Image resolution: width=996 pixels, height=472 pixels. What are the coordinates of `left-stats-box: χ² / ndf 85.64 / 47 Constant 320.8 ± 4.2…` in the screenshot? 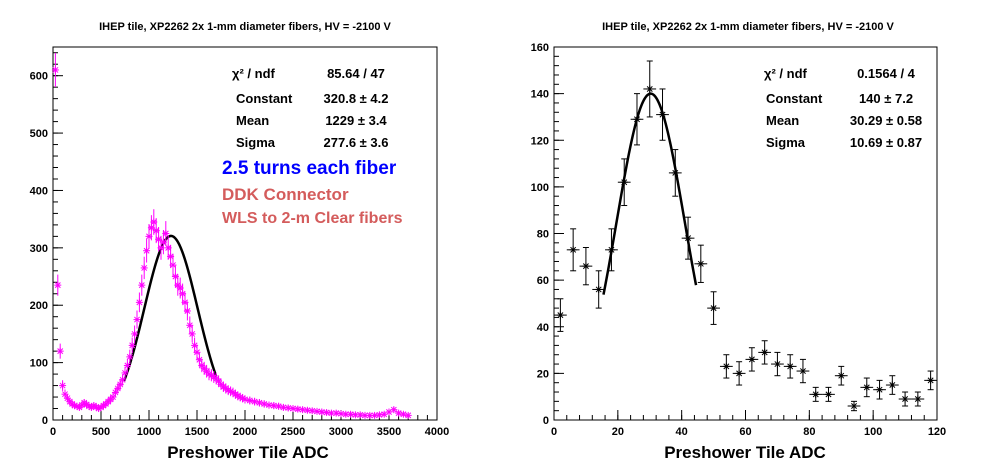 It's located at (310, 108).